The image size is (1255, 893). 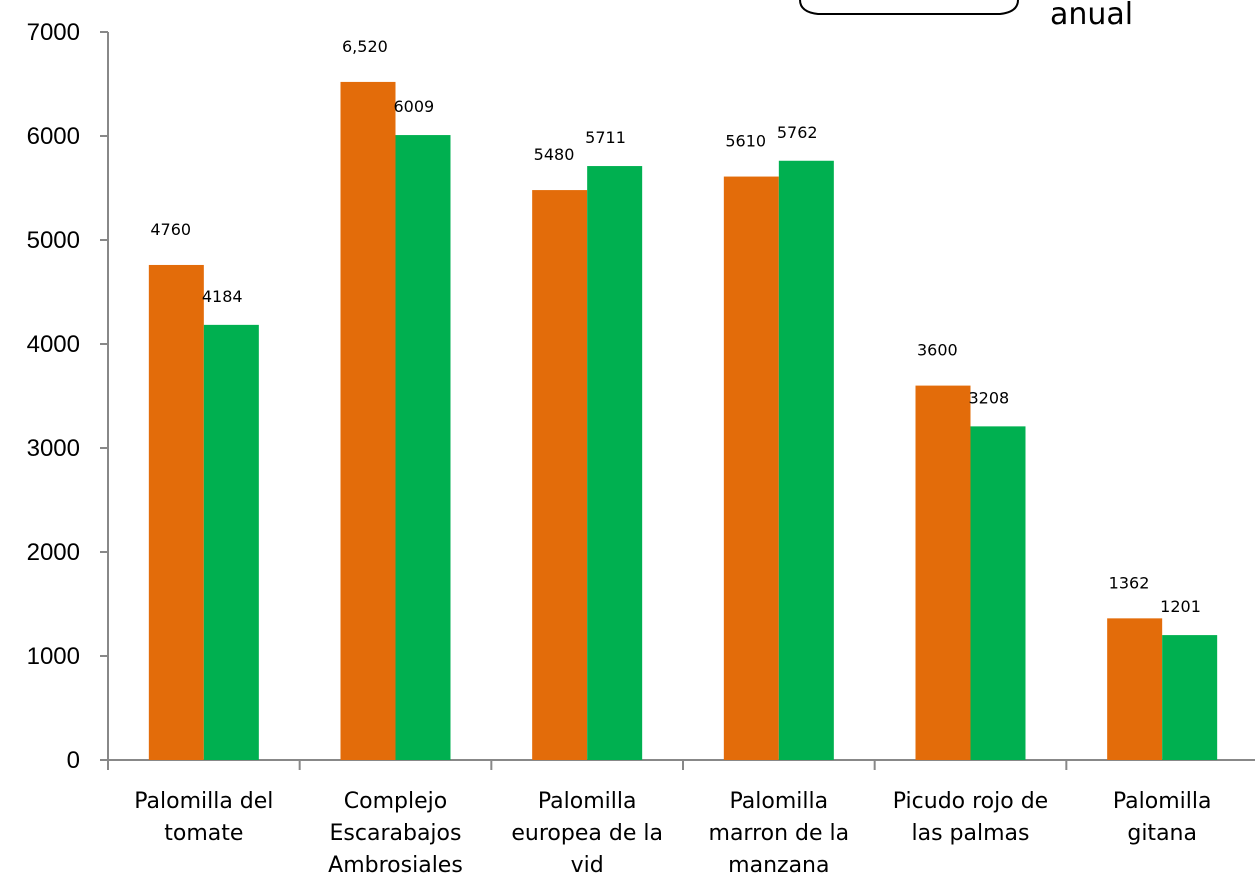 I want to click on data-label: 6009, so click(x=414, y=106).